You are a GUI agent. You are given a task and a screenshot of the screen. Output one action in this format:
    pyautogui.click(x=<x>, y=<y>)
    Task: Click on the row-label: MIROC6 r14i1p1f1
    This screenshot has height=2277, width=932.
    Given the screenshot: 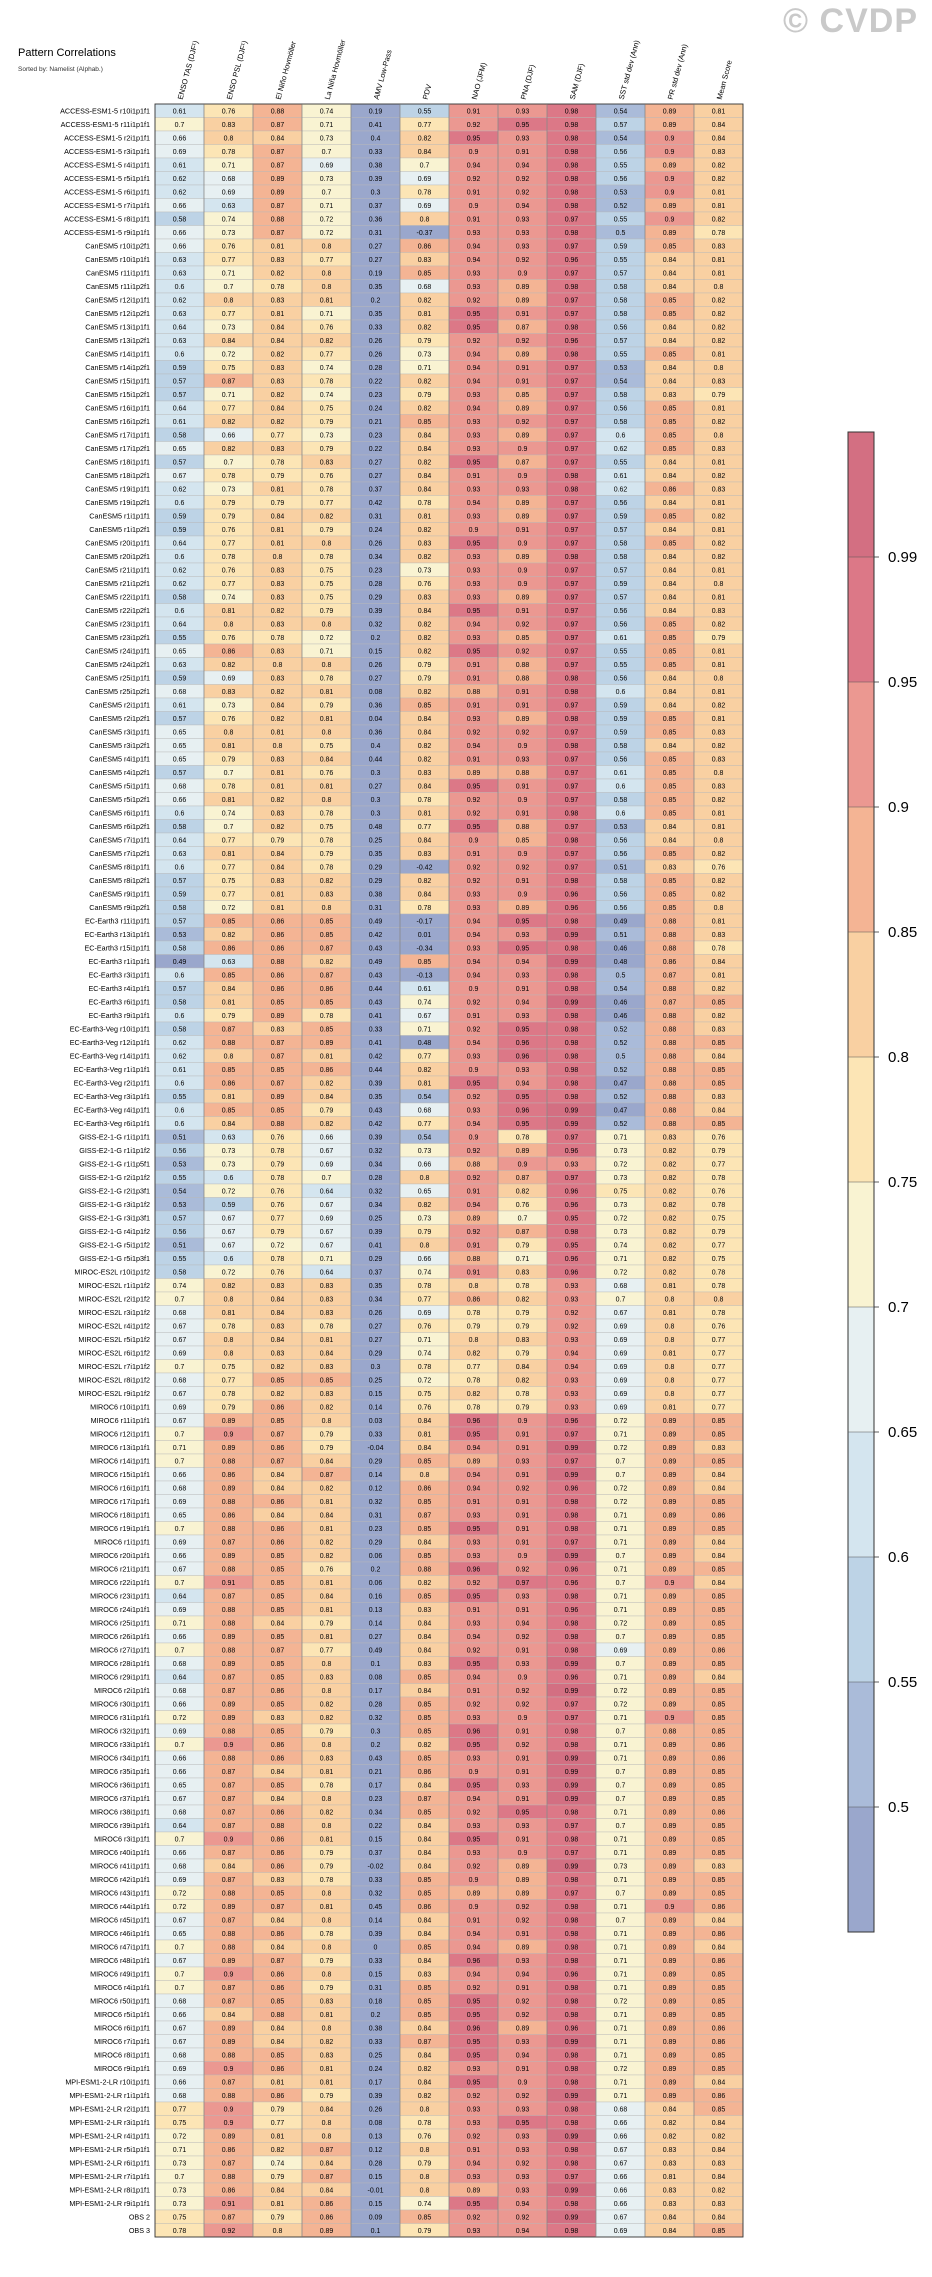 What is the action you would take?
    pyautogui.click(x=120, y=1460)
    